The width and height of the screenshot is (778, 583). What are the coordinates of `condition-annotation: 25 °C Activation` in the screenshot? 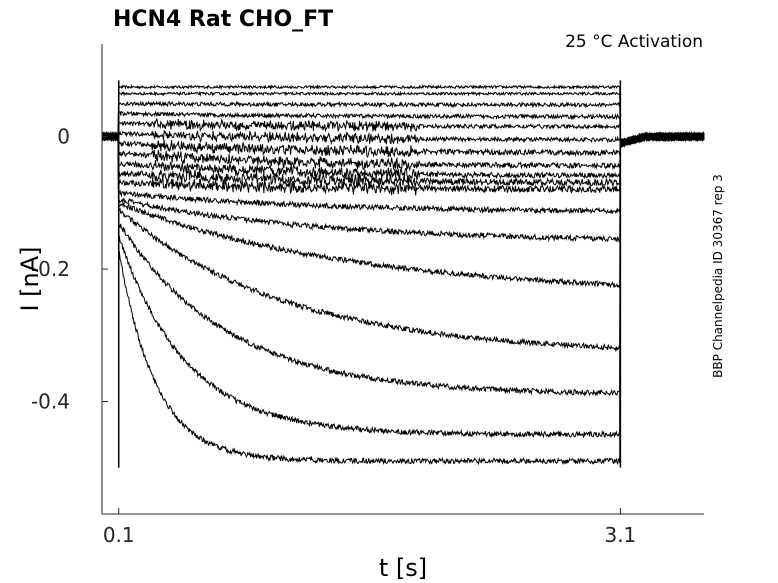 It's located at (634, 42).